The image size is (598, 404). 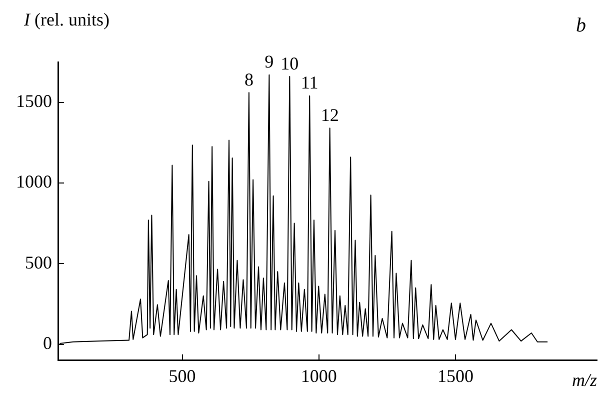 I want to click on x-axis-title: m/z, so click(x=584, y=380).